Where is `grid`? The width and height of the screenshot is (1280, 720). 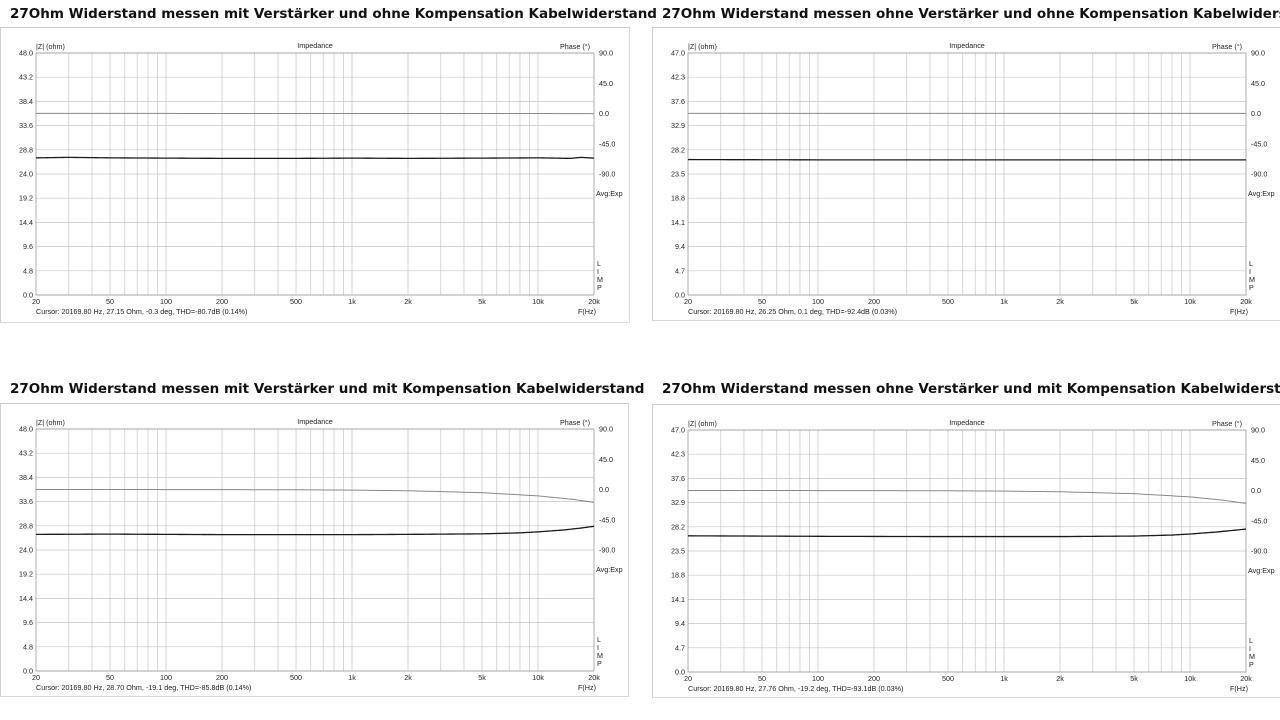
grid is located at coordinates (315, 174).